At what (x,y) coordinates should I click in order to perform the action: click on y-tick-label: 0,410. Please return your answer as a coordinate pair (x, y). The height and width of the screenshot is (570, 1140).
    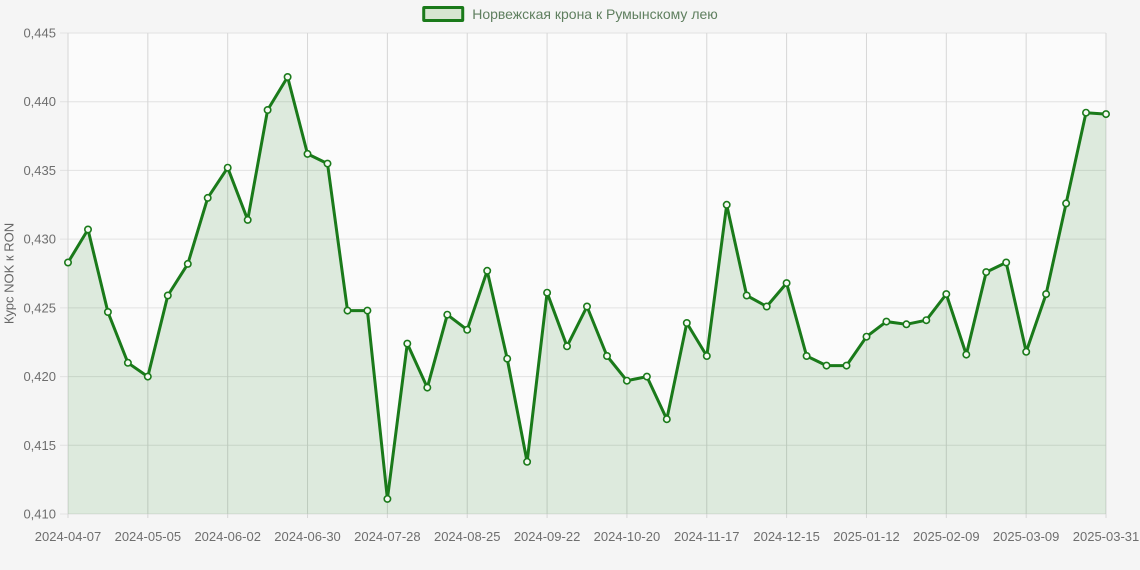
    Looking at the image, I should click on (39, 514).